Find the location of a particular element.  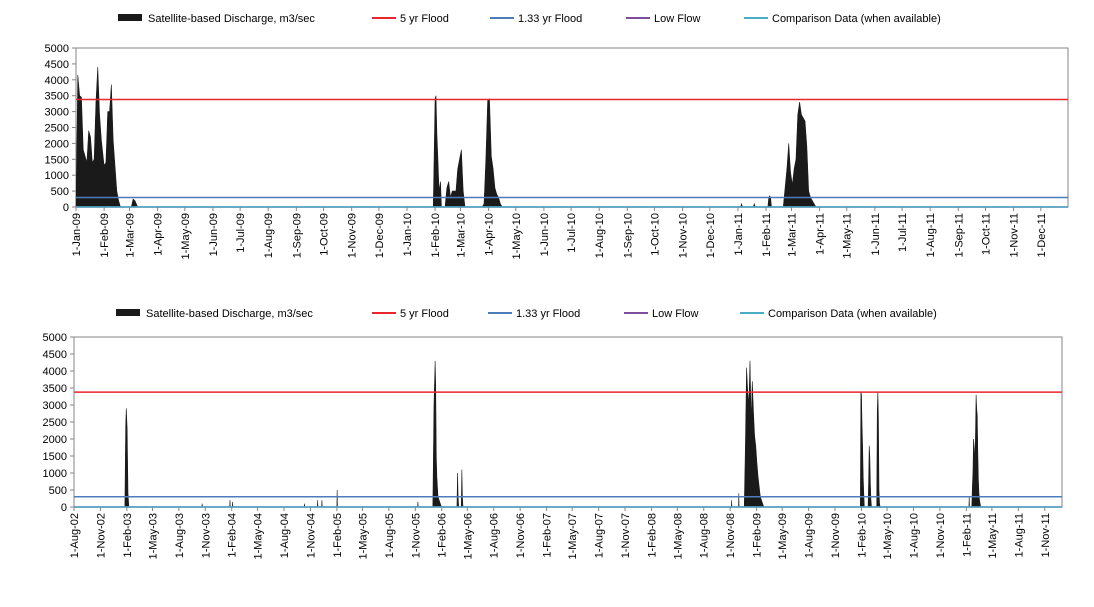

x-tick-label: 1-Jun-09 is located at coordinates (214, 234).